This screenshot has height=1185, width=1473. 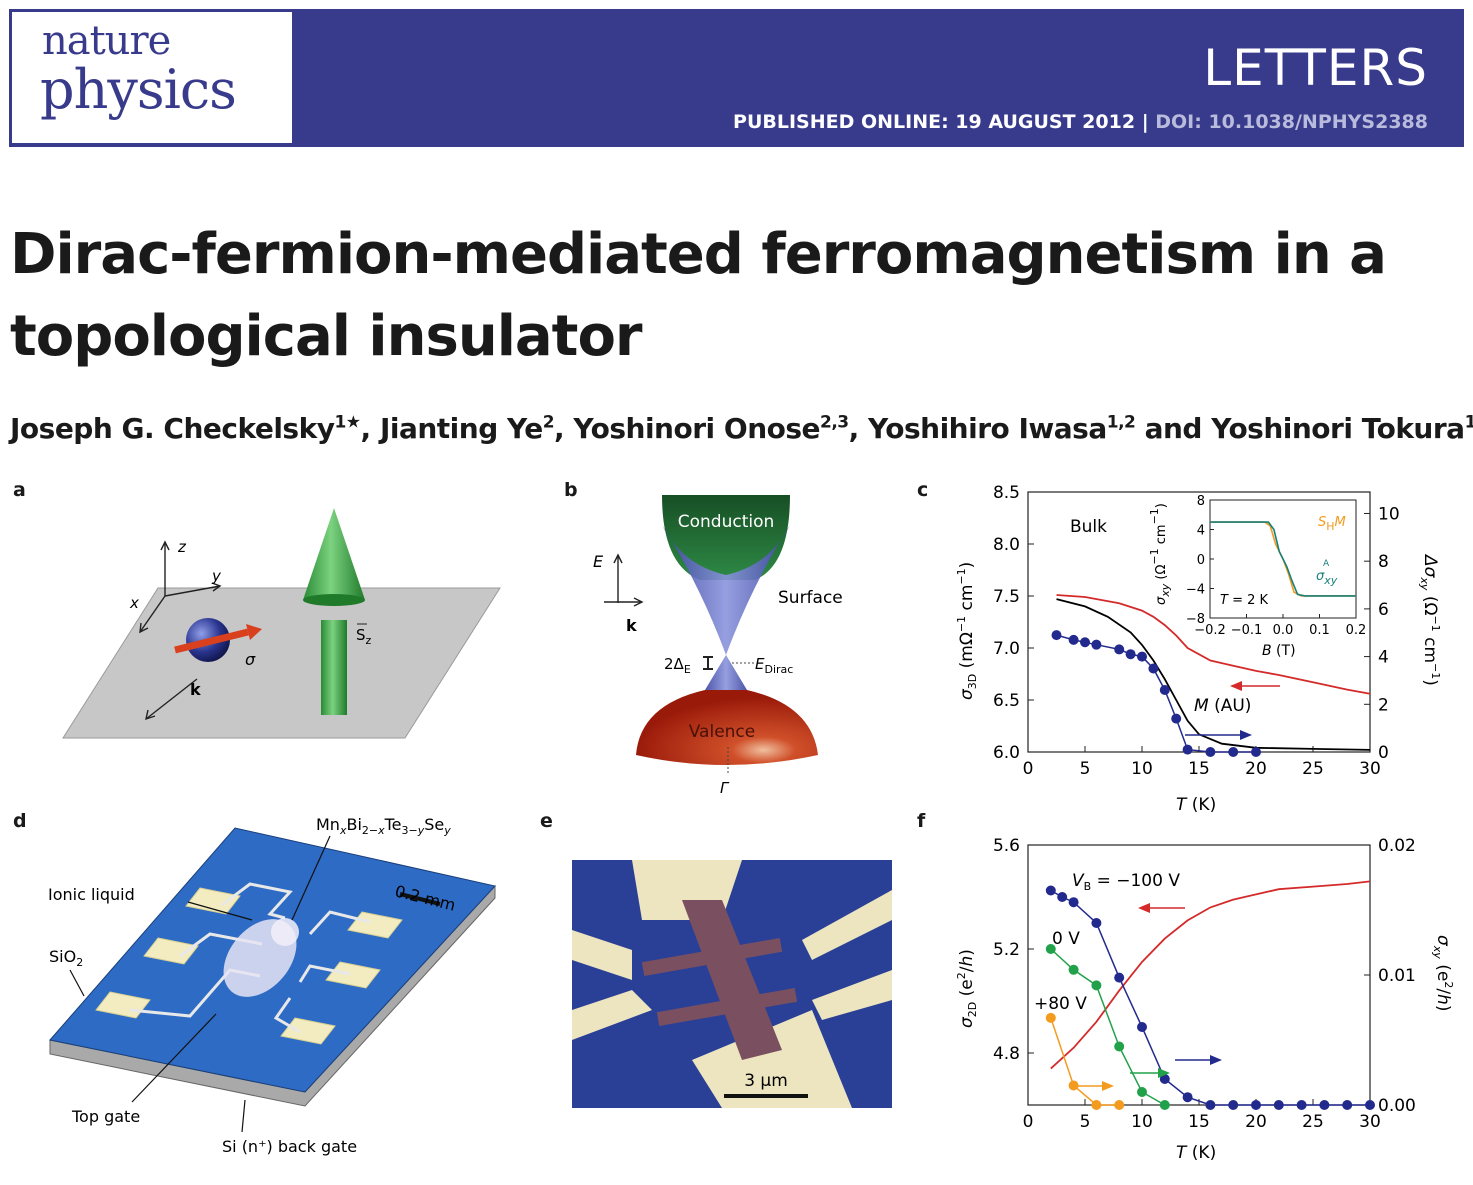 I want to click on inset-legend-sigma-sup: A, so click(x=1326, y=564).